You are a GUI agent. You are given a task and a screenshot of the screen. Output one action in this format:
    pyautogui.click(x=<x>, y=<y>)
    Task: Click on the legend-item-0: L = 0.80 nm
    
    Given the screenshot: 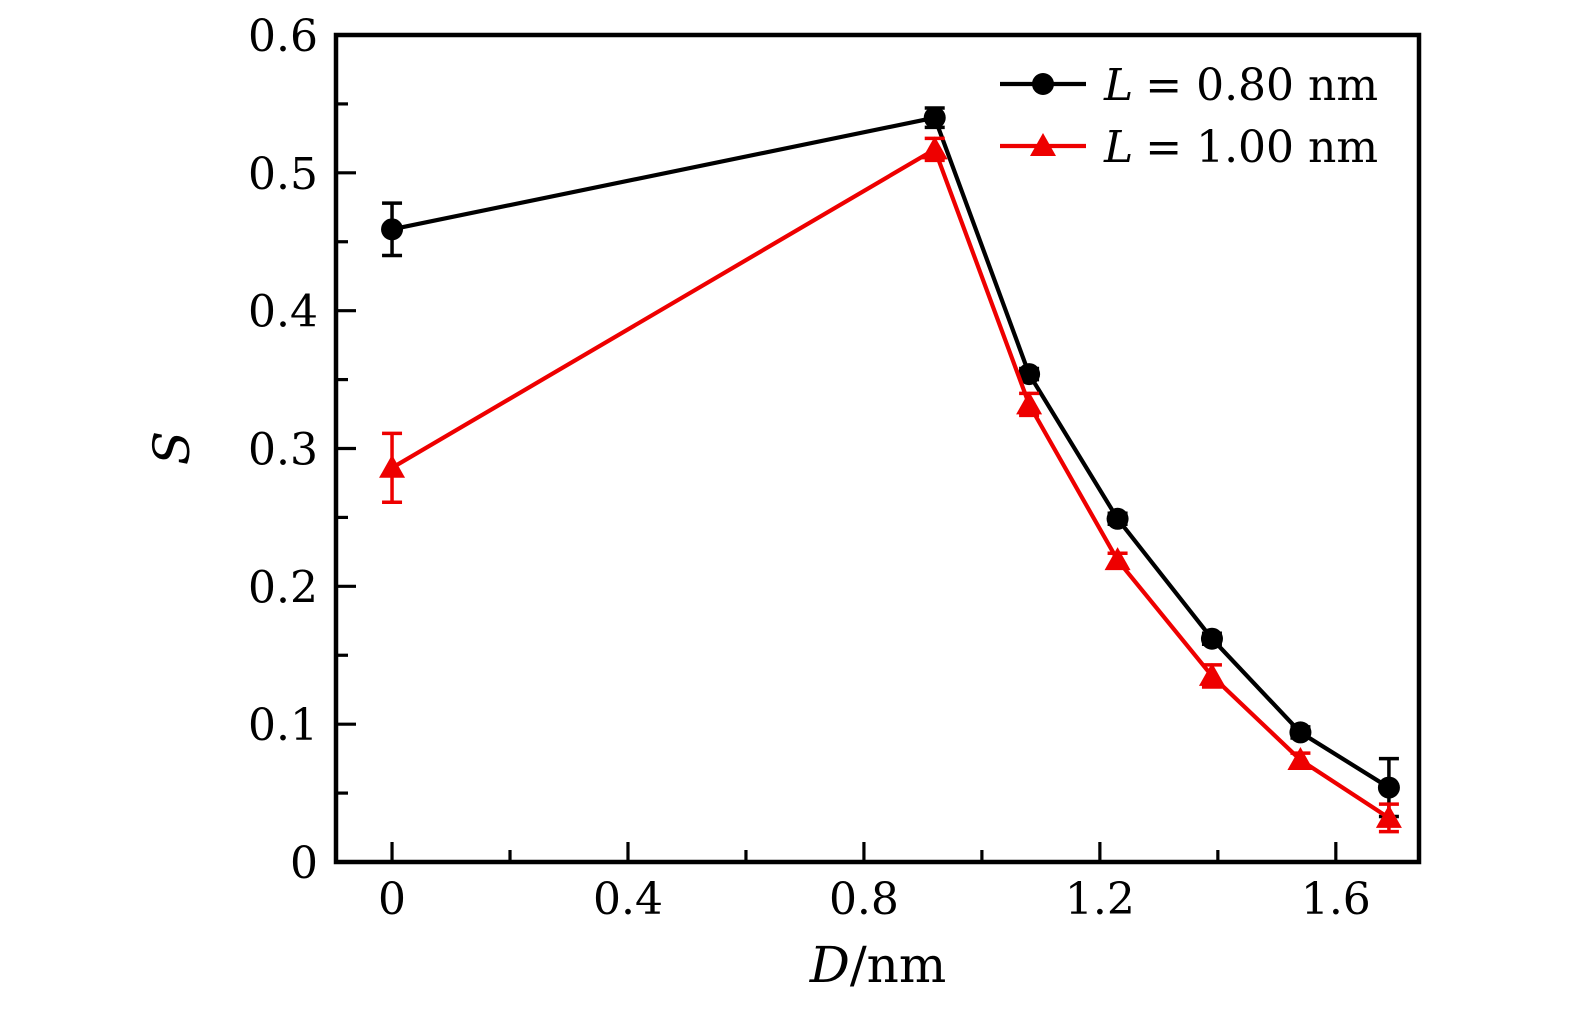 What is the action you would take?
    pyautogui.click(x=1189, y=85)
    